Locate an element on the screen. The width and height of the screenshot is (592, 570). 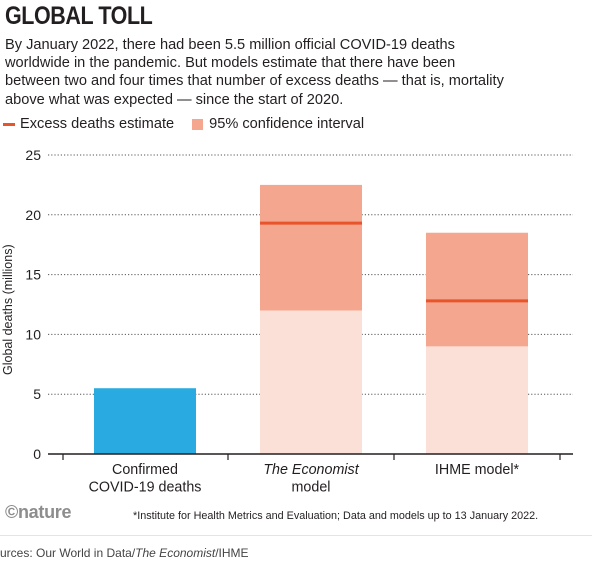
legend-estimate-label: Excess deaths estimate is located at coordinates (97, 124).